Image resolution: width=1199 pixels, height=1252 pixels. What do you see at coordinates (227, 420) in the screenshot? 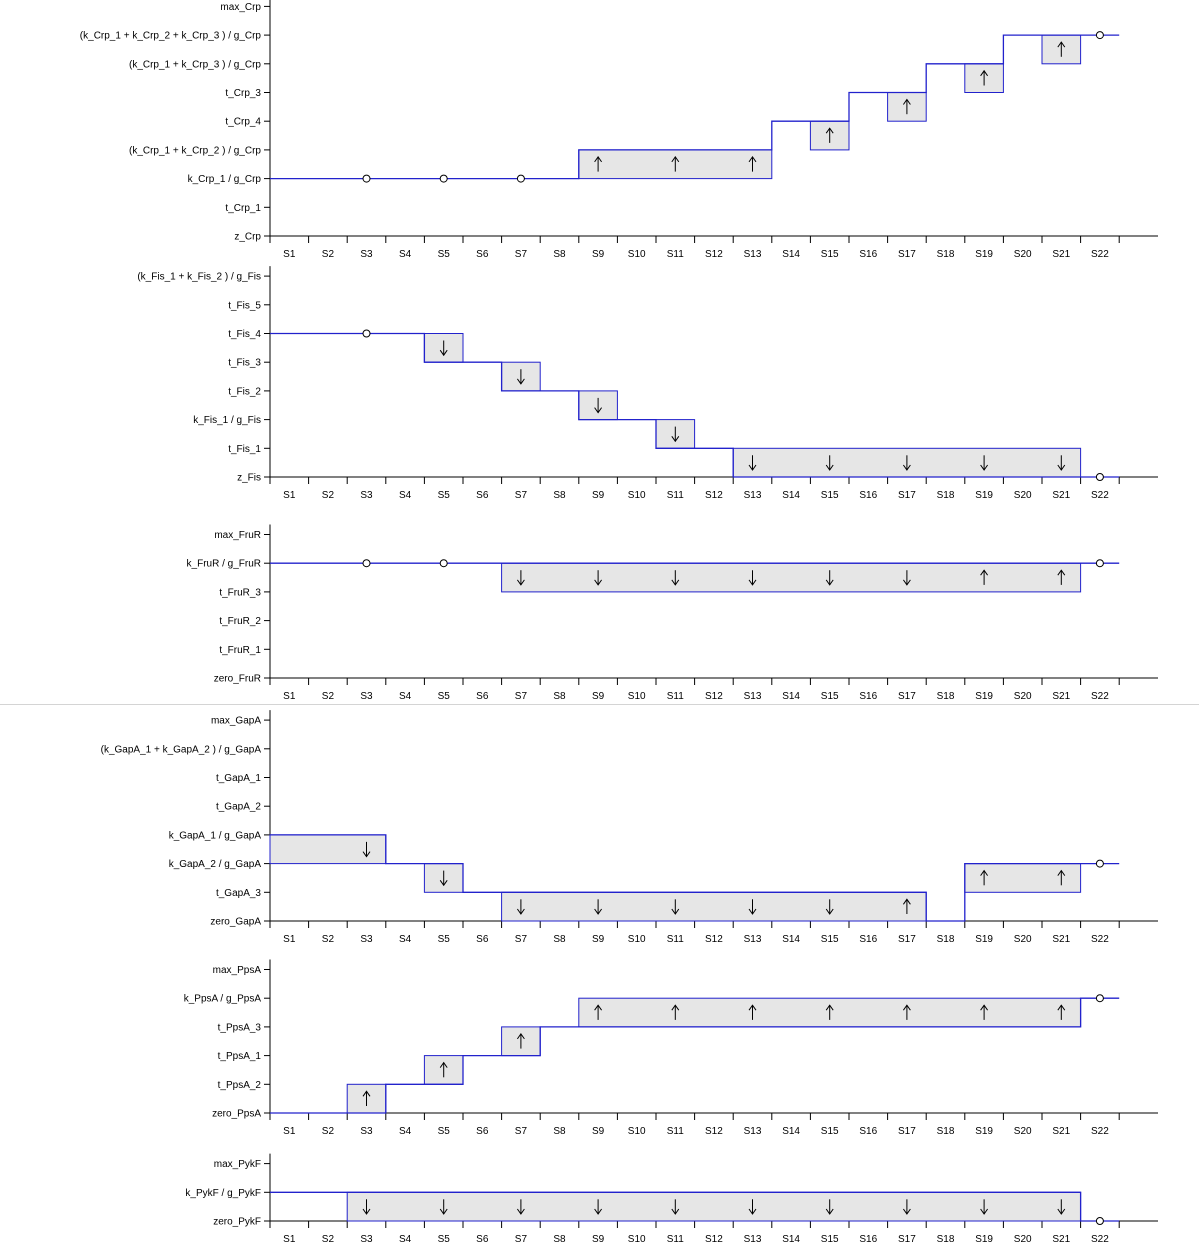
I see `y-tick-label: k_Fis_1 / g_Fis` at bounding box center [227, 420].